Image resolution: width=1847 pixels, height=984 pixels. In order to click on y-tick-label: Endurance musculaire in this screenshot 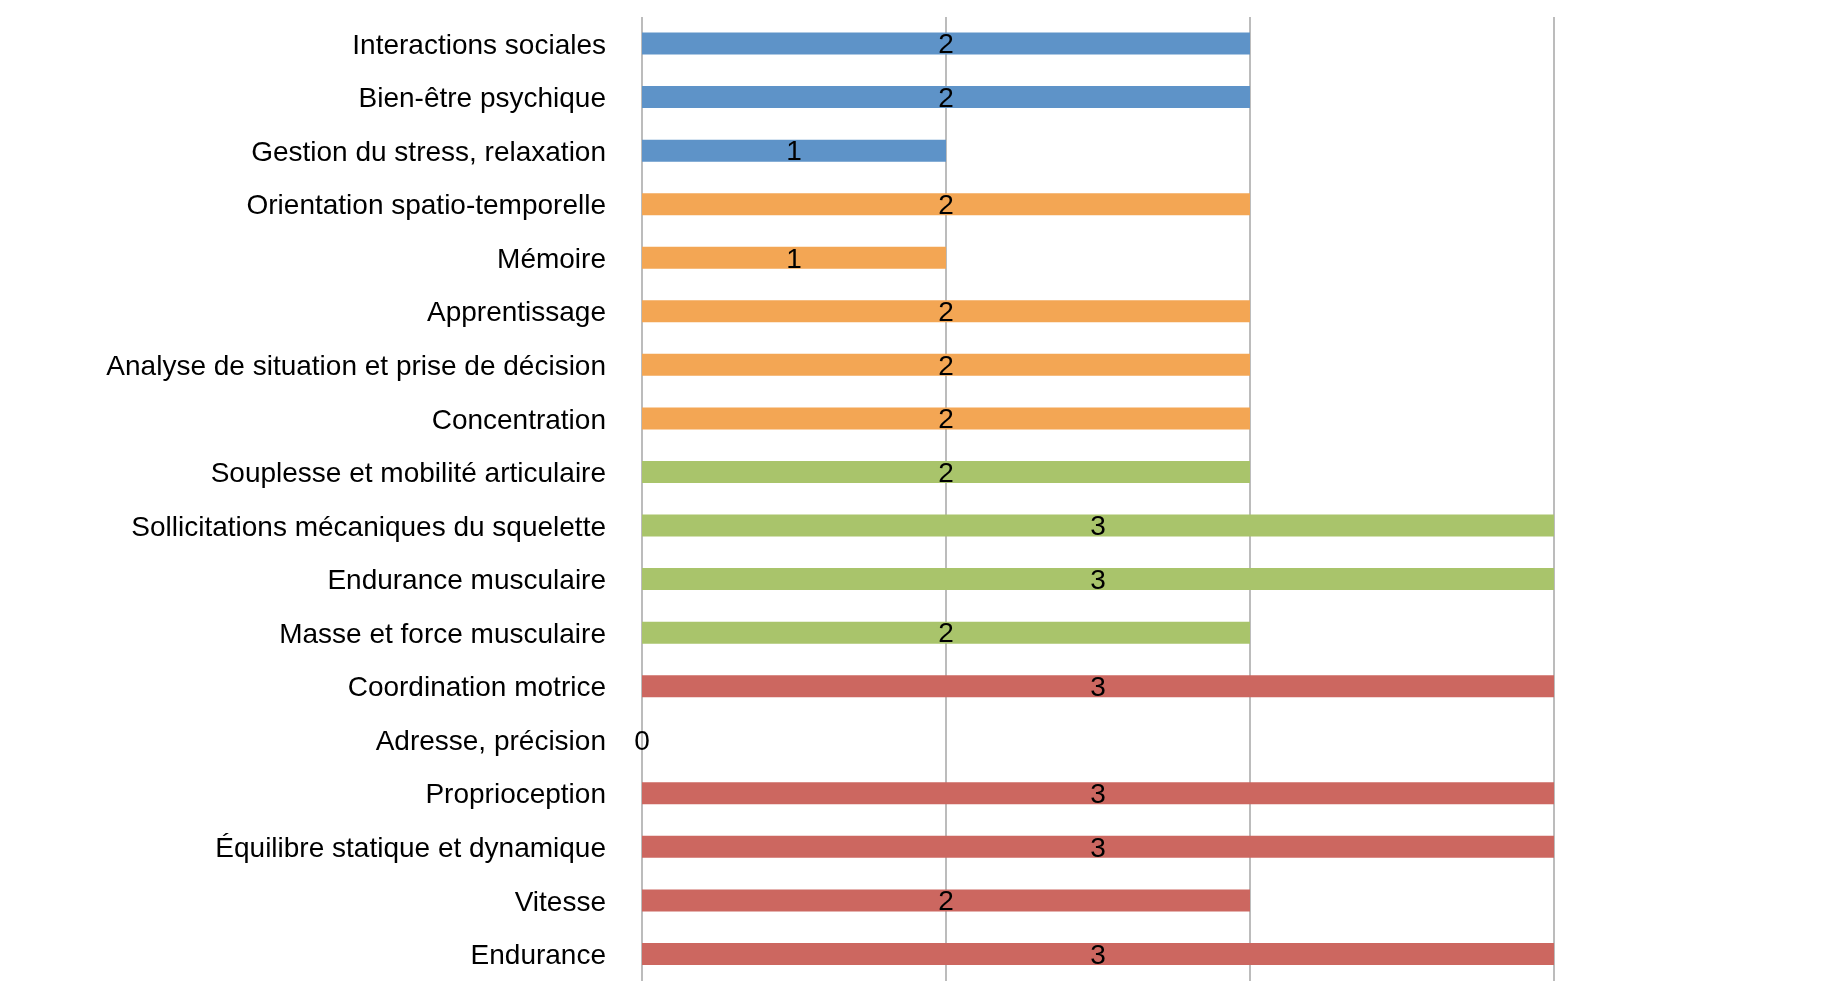, I will do `click(466, 580)`.